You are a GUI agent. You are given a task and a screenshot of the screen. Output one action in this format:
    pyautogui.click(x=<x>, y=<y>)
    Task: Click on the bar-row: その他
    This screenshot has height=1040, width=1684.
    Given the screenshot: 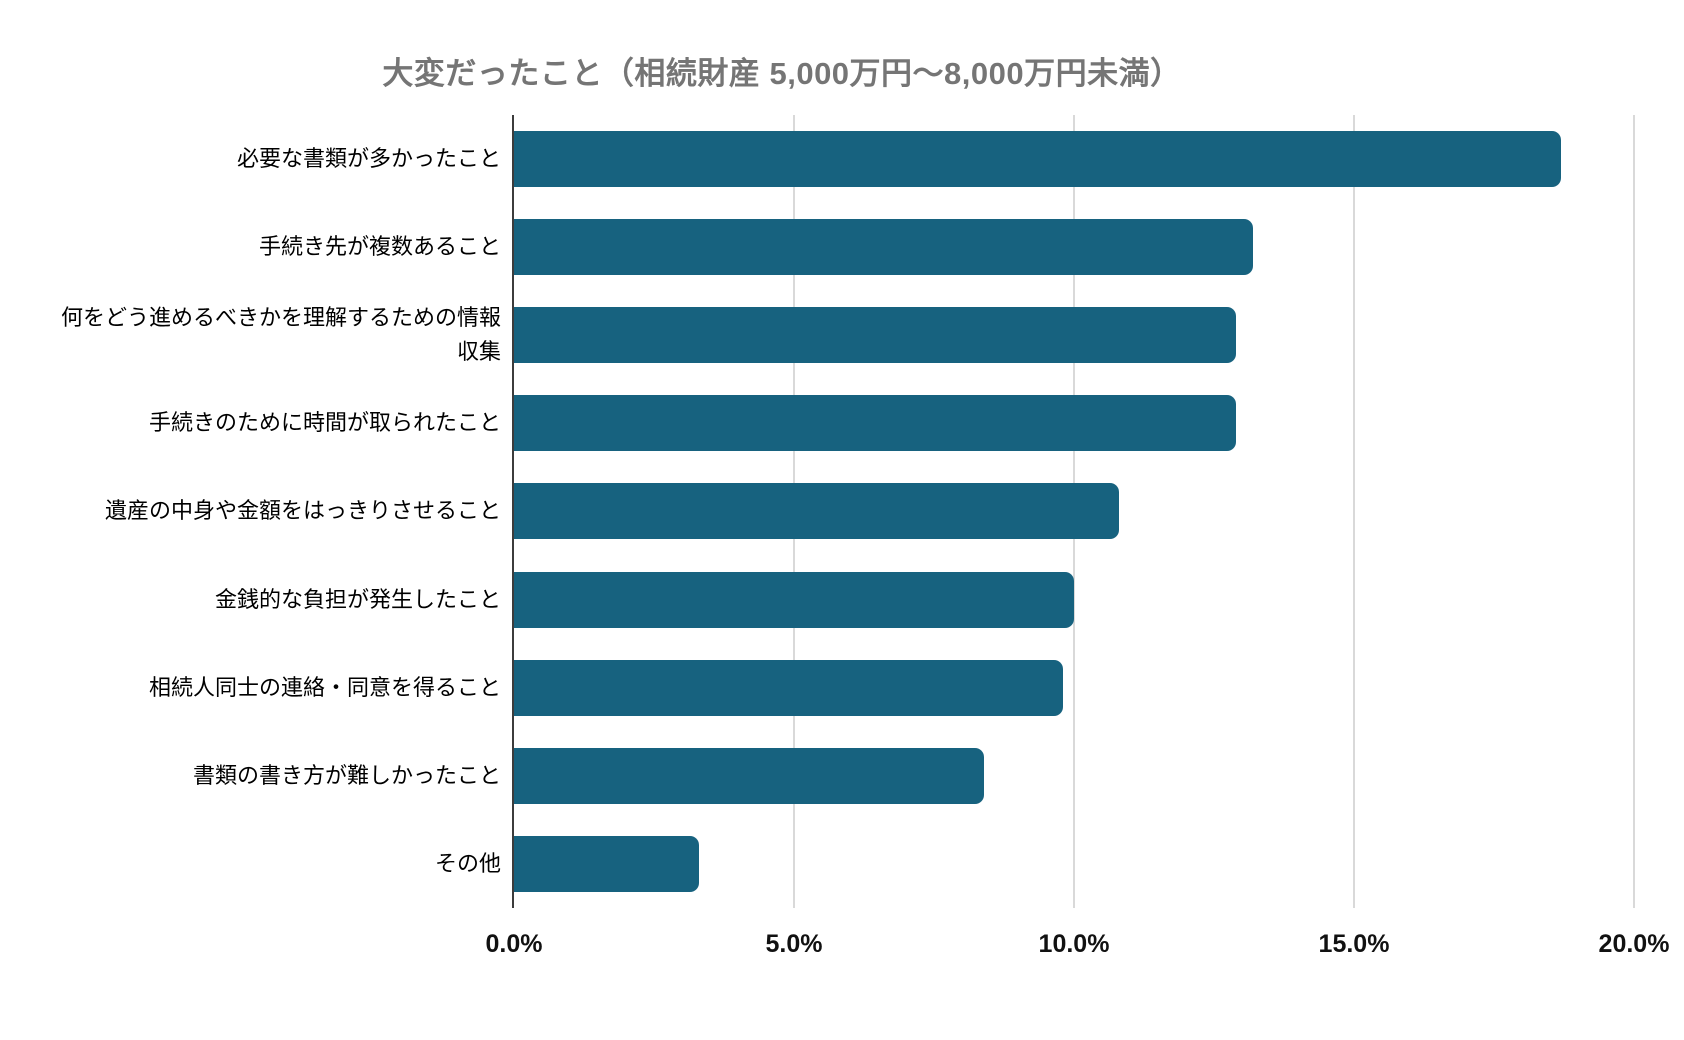 What is the action you would take?
    pyautogui.click(x=842, y=864)
    